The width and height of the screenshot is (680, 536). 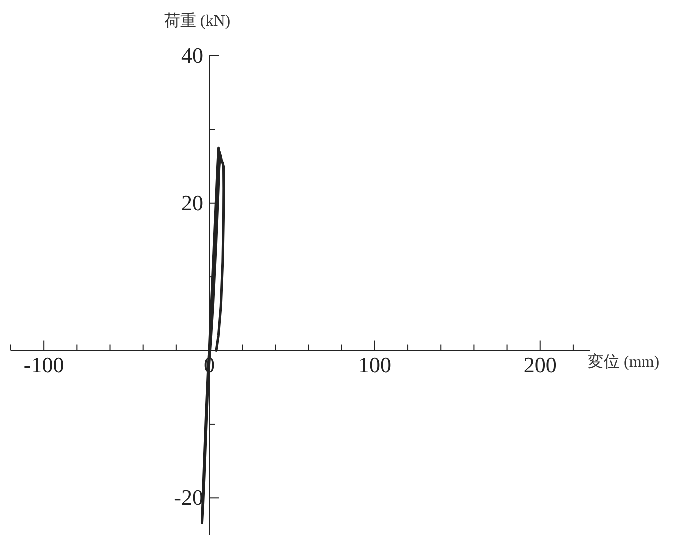 I want to click on x-axis-title: 変位 (mm), so click(x=624, y=361).